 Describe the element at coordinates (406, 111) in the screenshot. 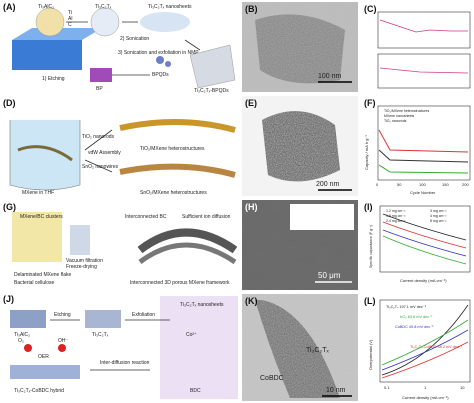

I see `legend-entry: TiO₂/MXene heterostructures` at that location.